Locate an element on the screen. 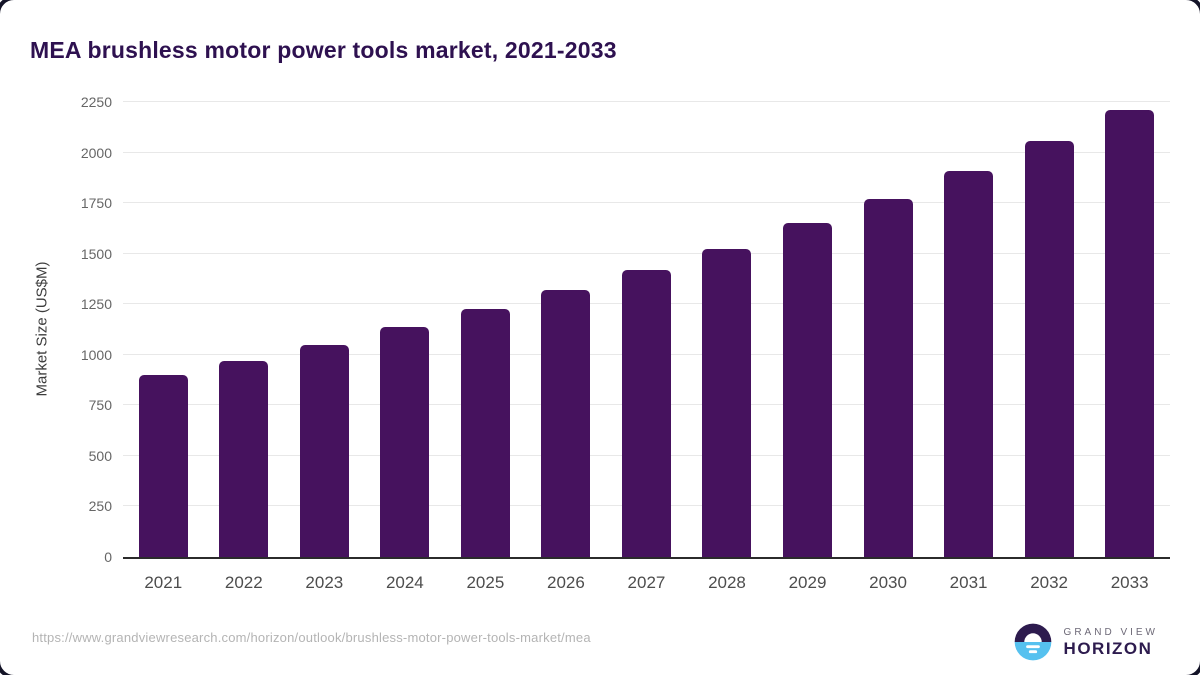  bar-slot: 2028 is located at coordinates (727, 347).